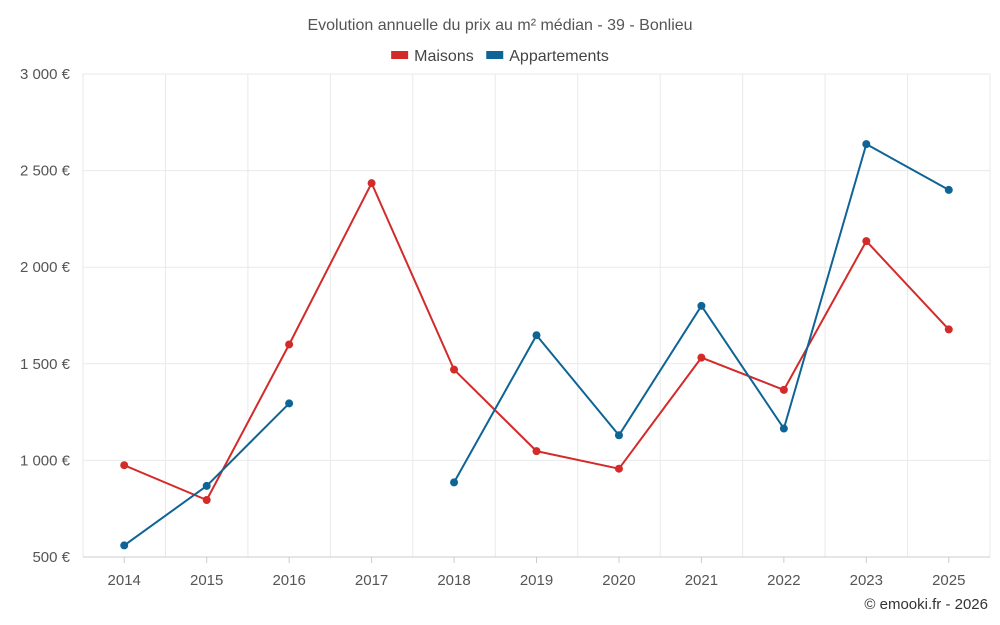 This screenshot has height=625, width=1000. Describe the element at coordinates (866, 580) in the screenshot. I see `x-tick-label: 2023` at that location.